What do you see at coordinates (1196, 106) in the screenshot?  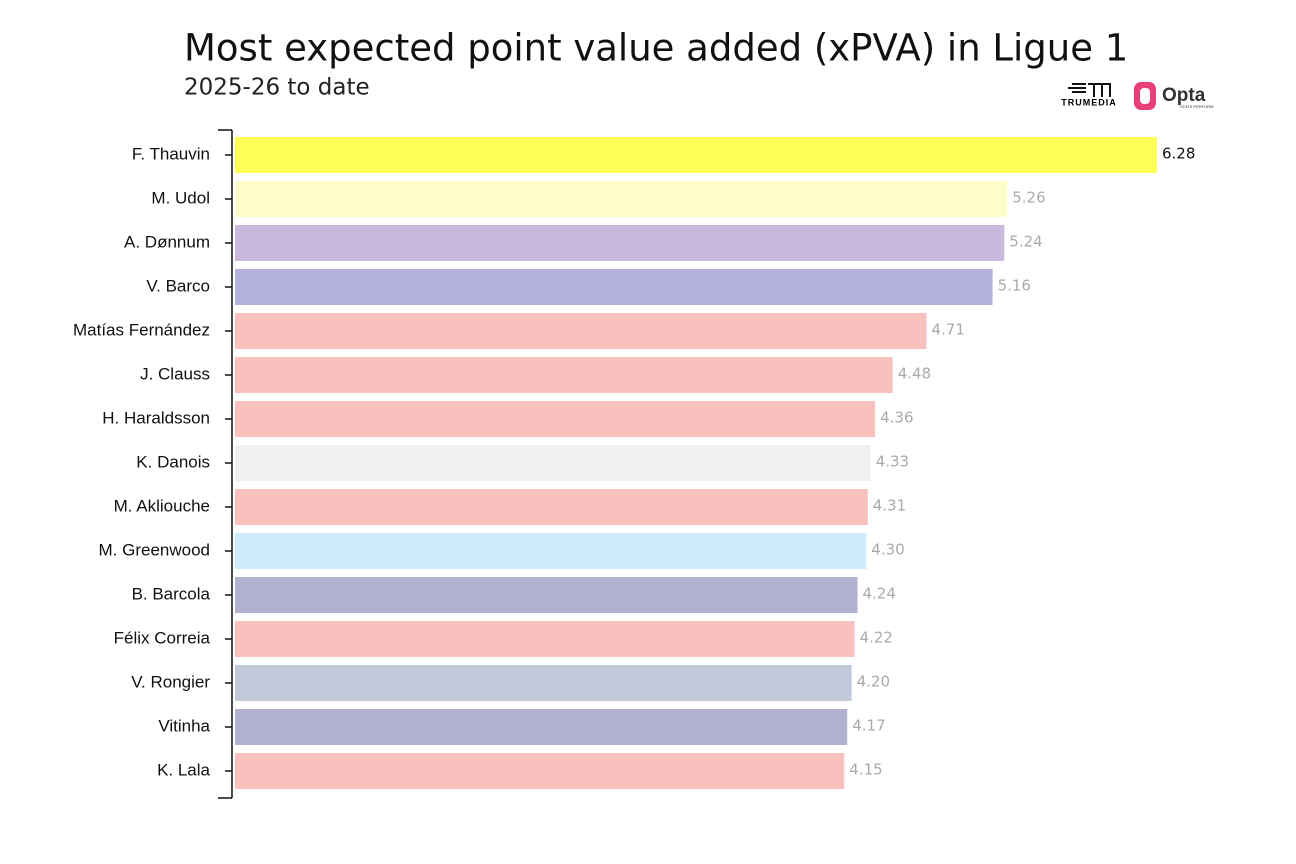 I see `opta-sub: STATS PERFORM` at bounding box center [1196, 106].